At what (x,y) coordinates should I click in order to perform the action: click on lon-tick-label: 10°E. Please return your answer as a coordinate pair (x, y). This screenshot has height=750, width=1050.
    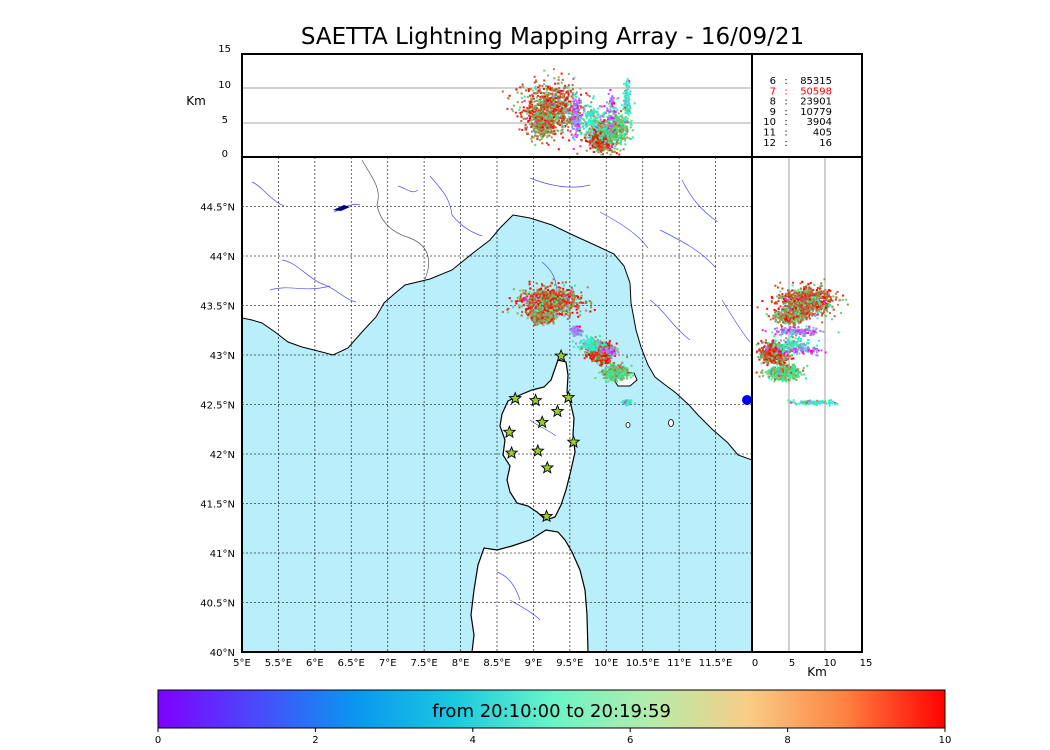
    Looking at the image, I should click on (606, 663).